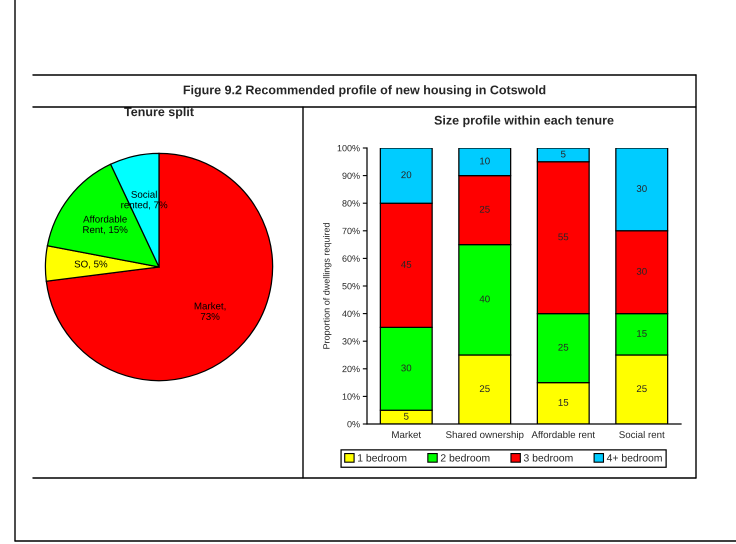 Image resolution: width=736 pixels, height=544 pixels. What do you see at coordinates (485, 435) in the screenshot?
I see `x-tick-label: Shared ownership` at bounding box center [485, 435].